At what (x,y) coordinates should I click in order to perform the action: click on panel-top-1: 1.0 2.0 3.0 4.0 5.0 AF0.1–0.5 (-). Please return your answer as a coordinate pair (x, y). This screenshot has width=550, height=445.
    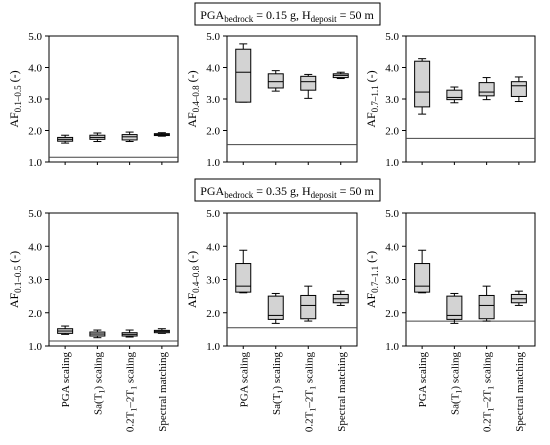
    Looking at the image, I should click on (93, 100).